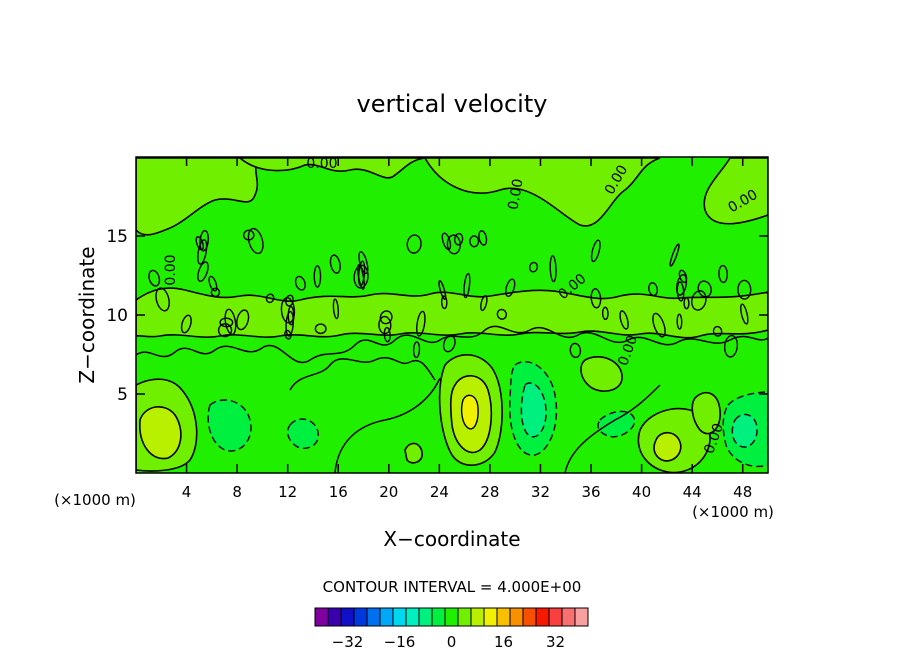 Image resolution: width=904 pixels, height=654 pixels. I want to click on x-axis-label: X−coordinate, so click(451, 539).